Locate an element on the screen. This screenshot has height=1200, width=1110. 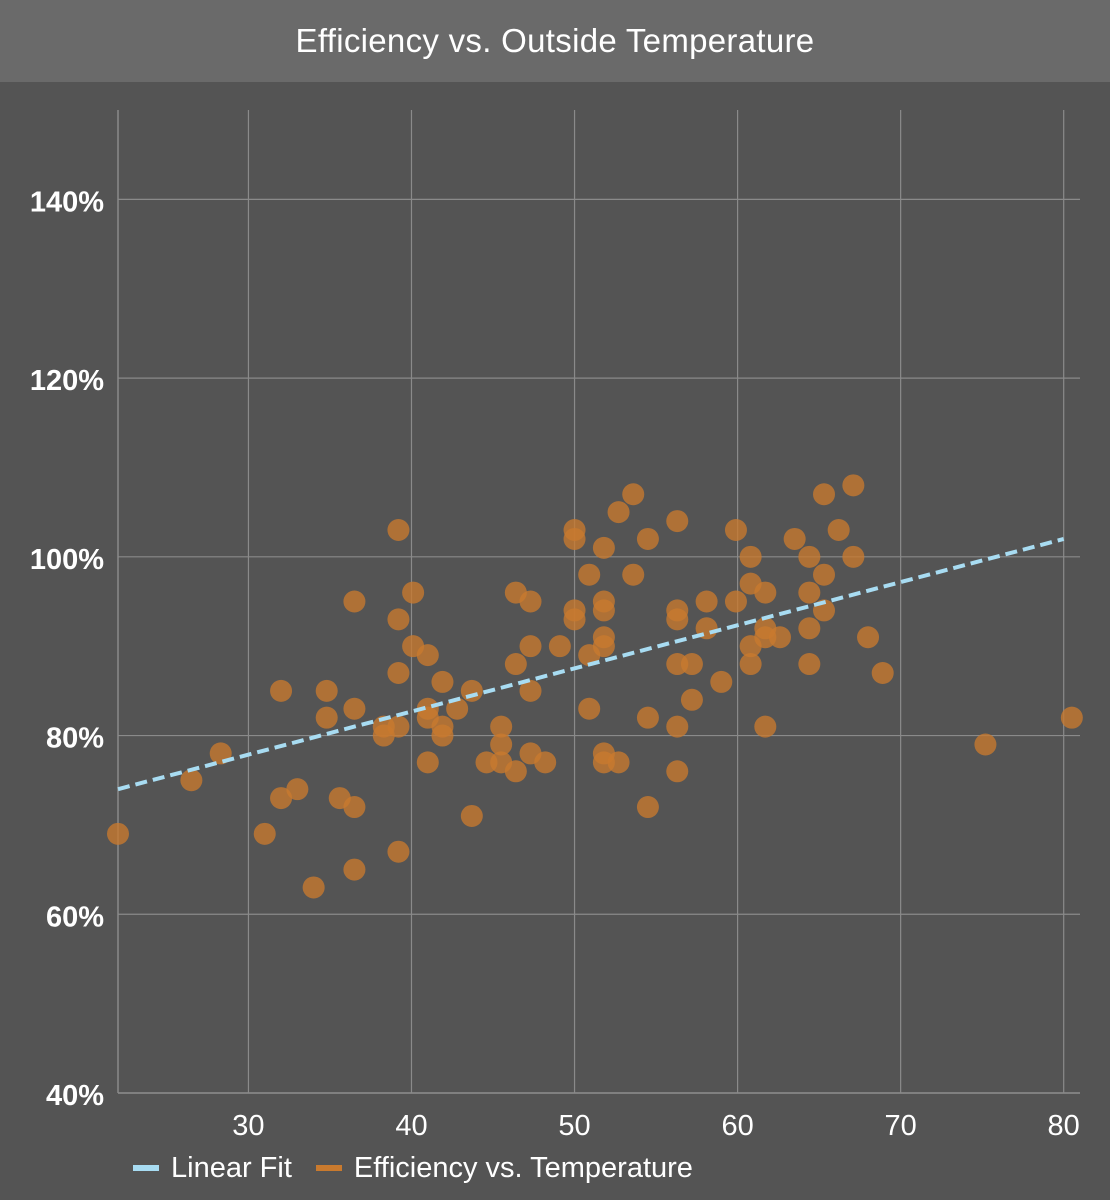
y-tick-label: 100% is located at coordinates (67, 560).